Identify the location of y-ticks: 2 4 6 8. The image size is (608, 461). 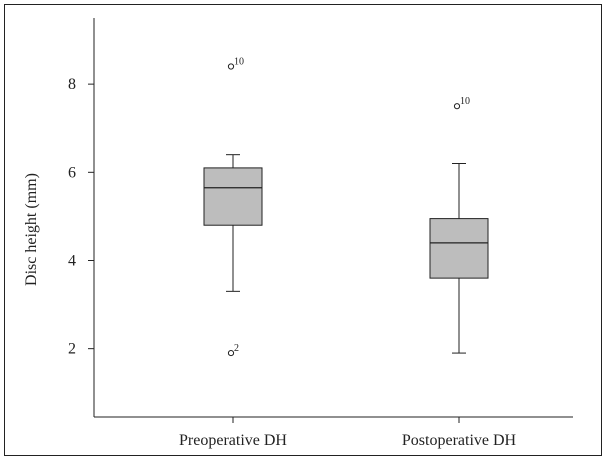
(81, 217).